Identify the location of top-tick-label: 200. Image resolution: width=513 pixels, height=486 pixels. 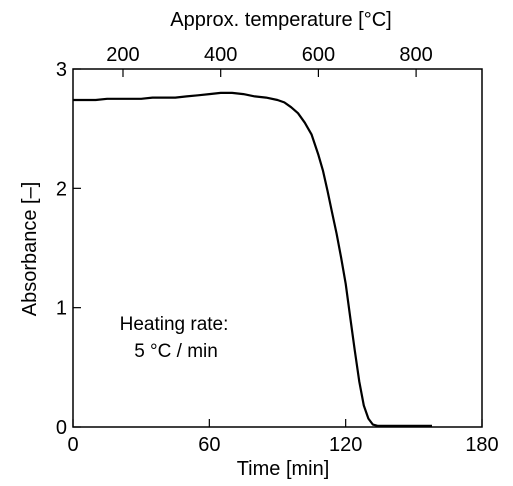
(122, 55).